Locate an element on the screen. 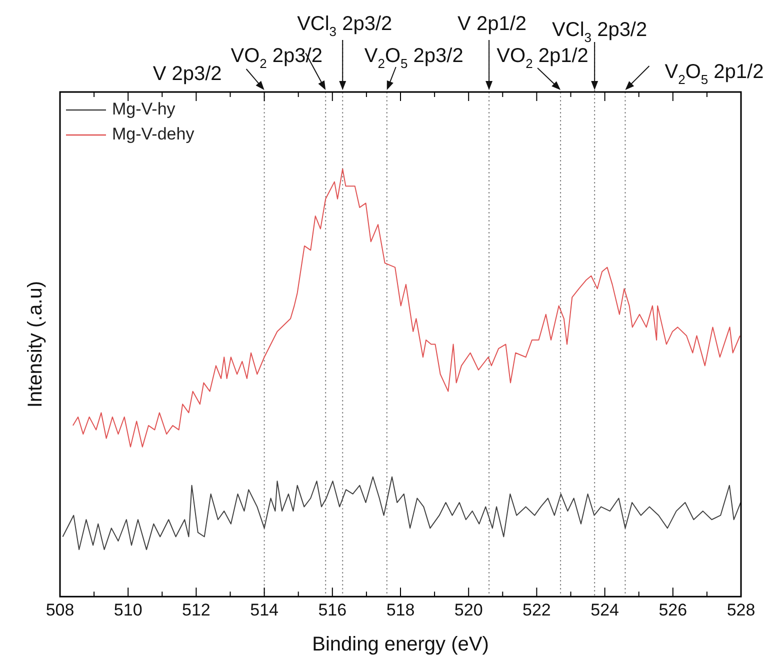 This screenshot has height=671, width=778. x-tick-label: 512 is located at coordinates (196, 610).